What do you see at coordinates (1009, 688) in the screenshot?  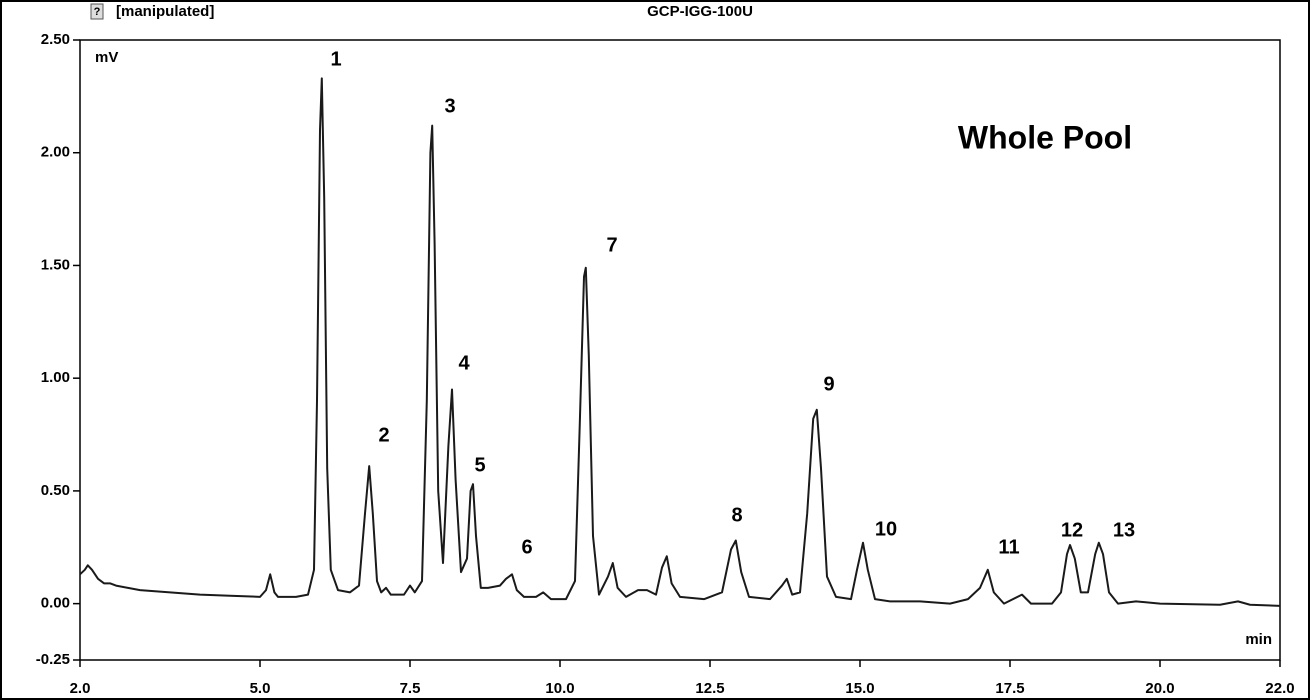 I see `x-tick-label: 17.5` at bounding box center [1009, 688].